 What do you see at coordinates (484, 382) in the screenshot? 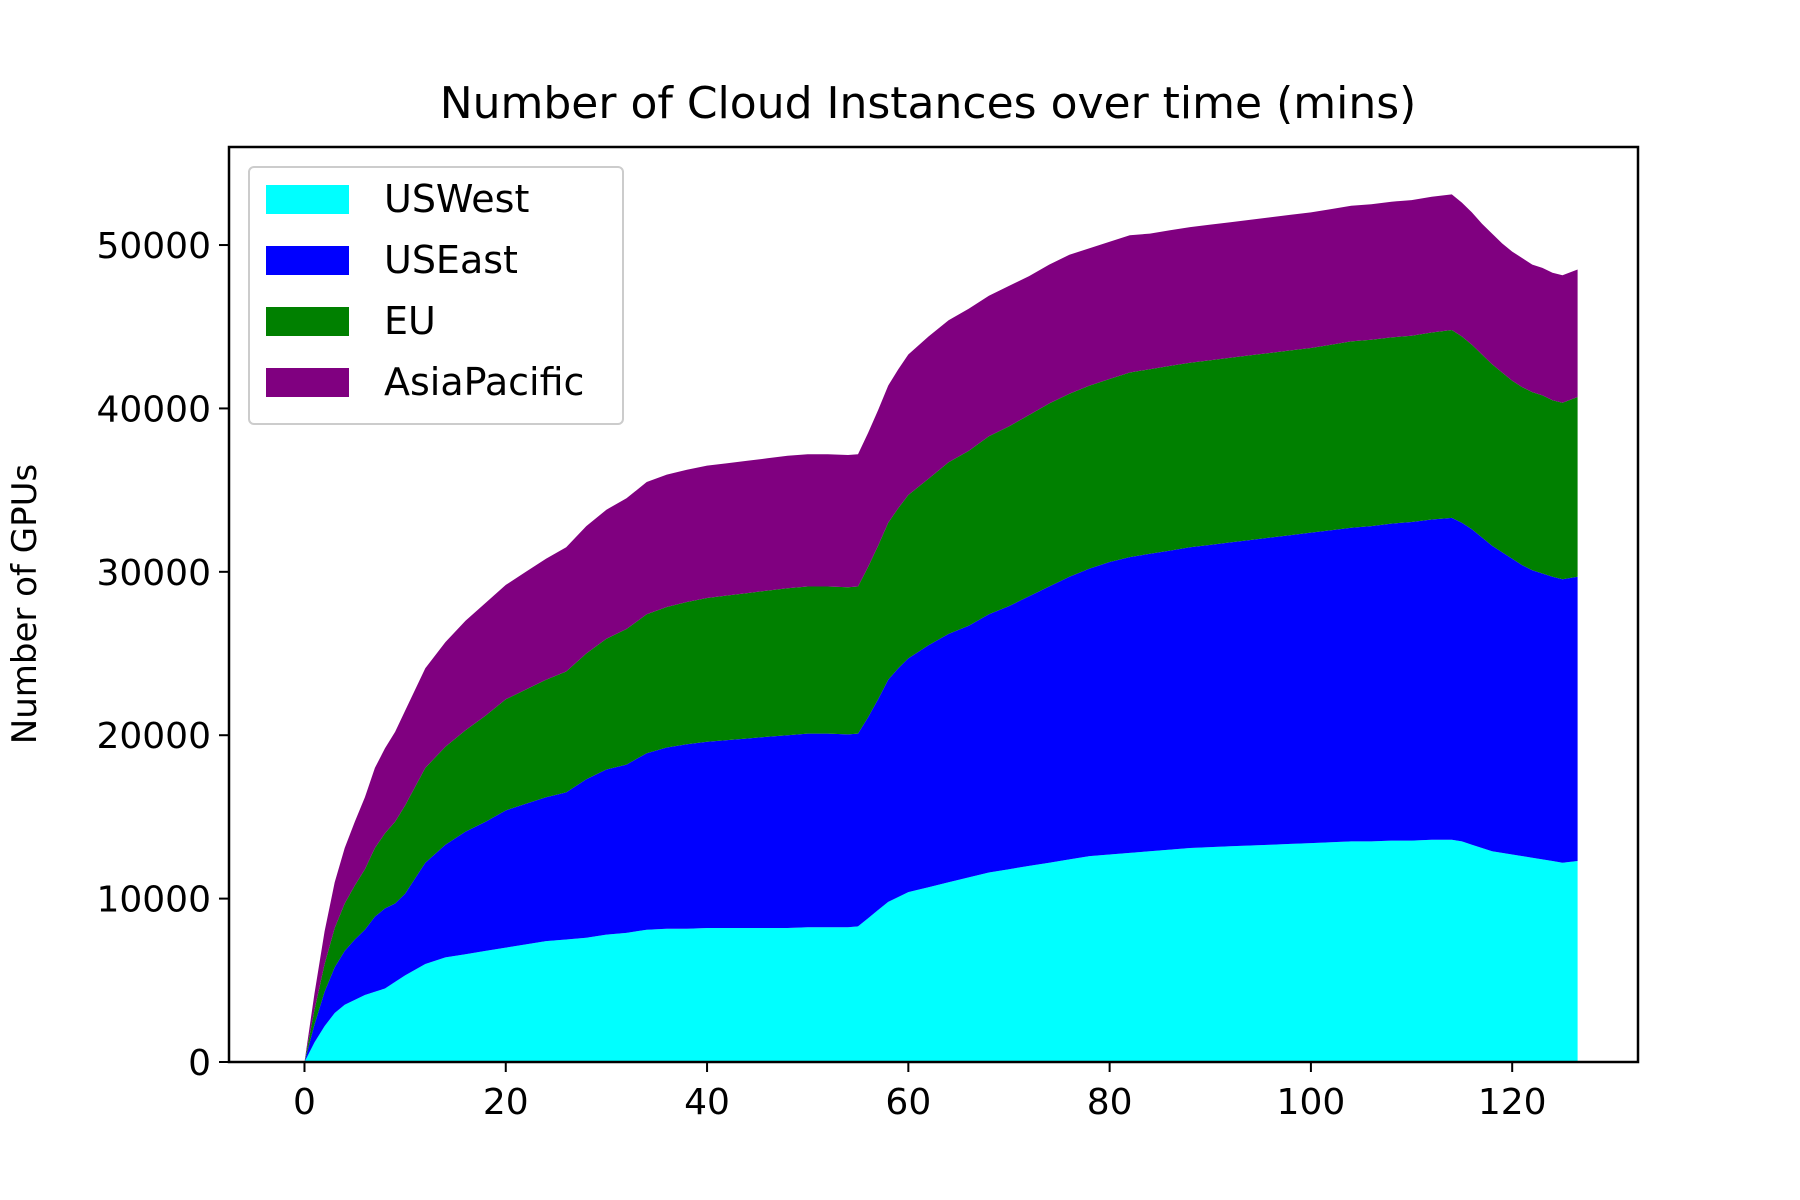
I see `legend-label-asiapacific: AsiaPacific` at bounding box center [484, 382].